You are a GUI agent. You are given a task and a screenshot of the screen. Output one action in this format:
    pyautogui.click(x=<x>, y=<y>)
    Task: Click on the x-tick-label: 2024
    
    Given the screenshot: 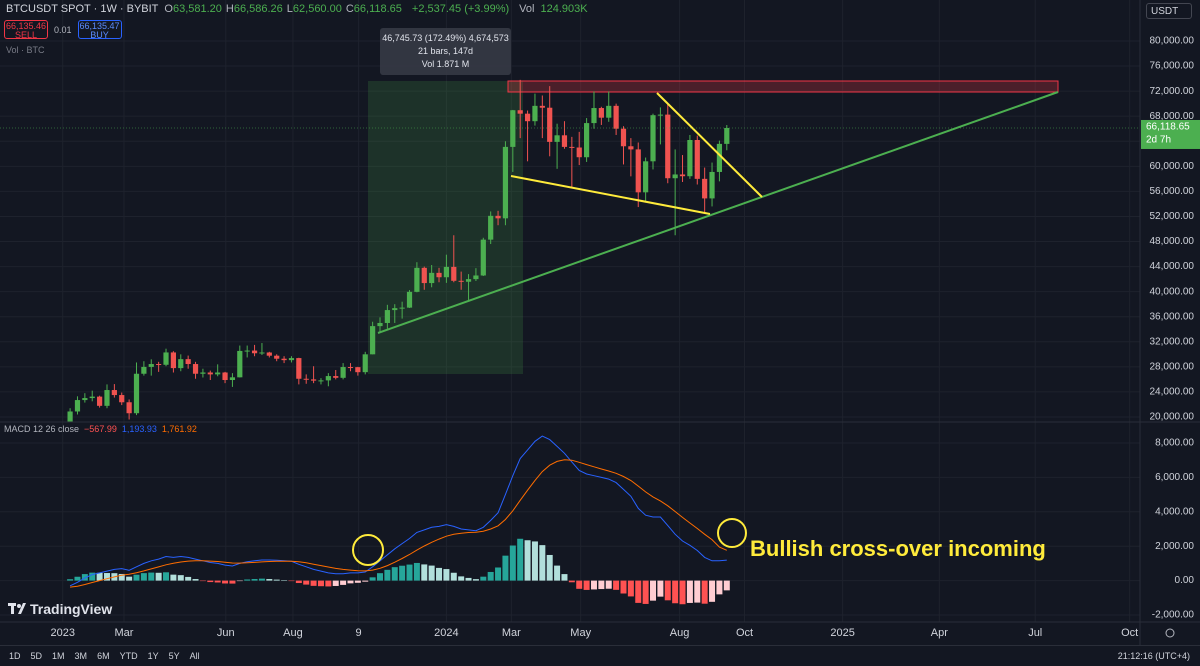 What is the action you would take?
    pyautogui.click(x=446, y=633)
    